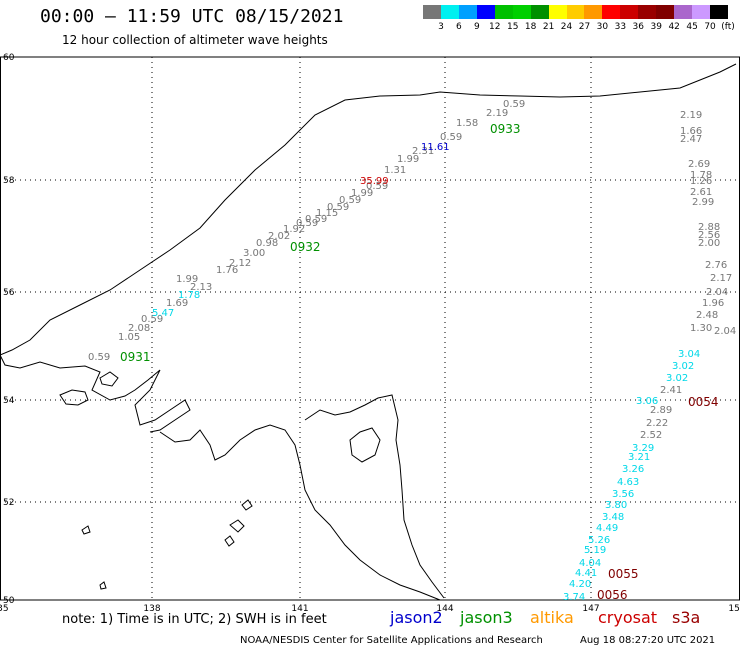  I want to click on longitude-tick-label: 141, so click(299, 609).